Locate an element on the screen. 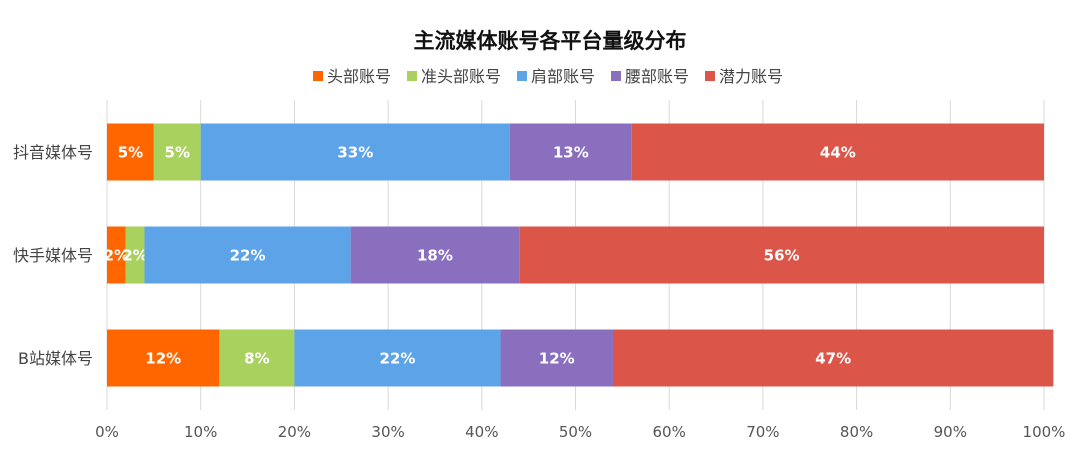 The image size is (1080, 449). x-tick-label: 60% is located at coordinates (669, 432).